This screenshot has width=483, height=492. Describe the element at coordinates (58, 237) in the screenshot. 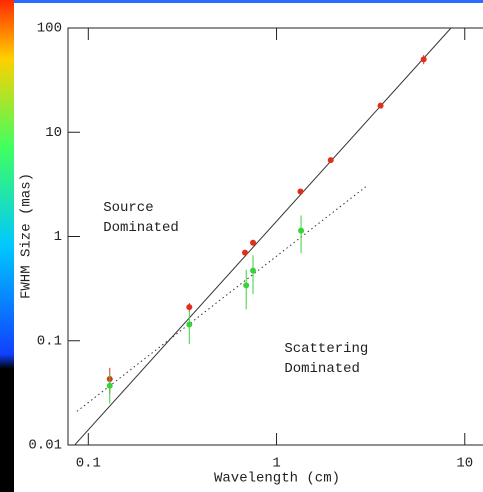

I see `y-tick-label: 1` at that location.